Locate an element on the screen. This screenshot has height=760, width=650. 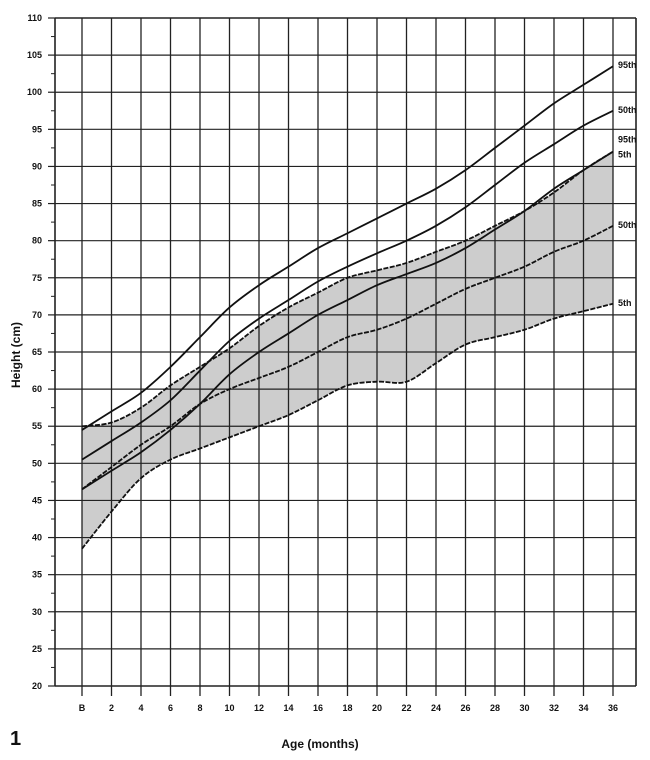
x-tick-label: 26 is located at coordinates (465, 708).